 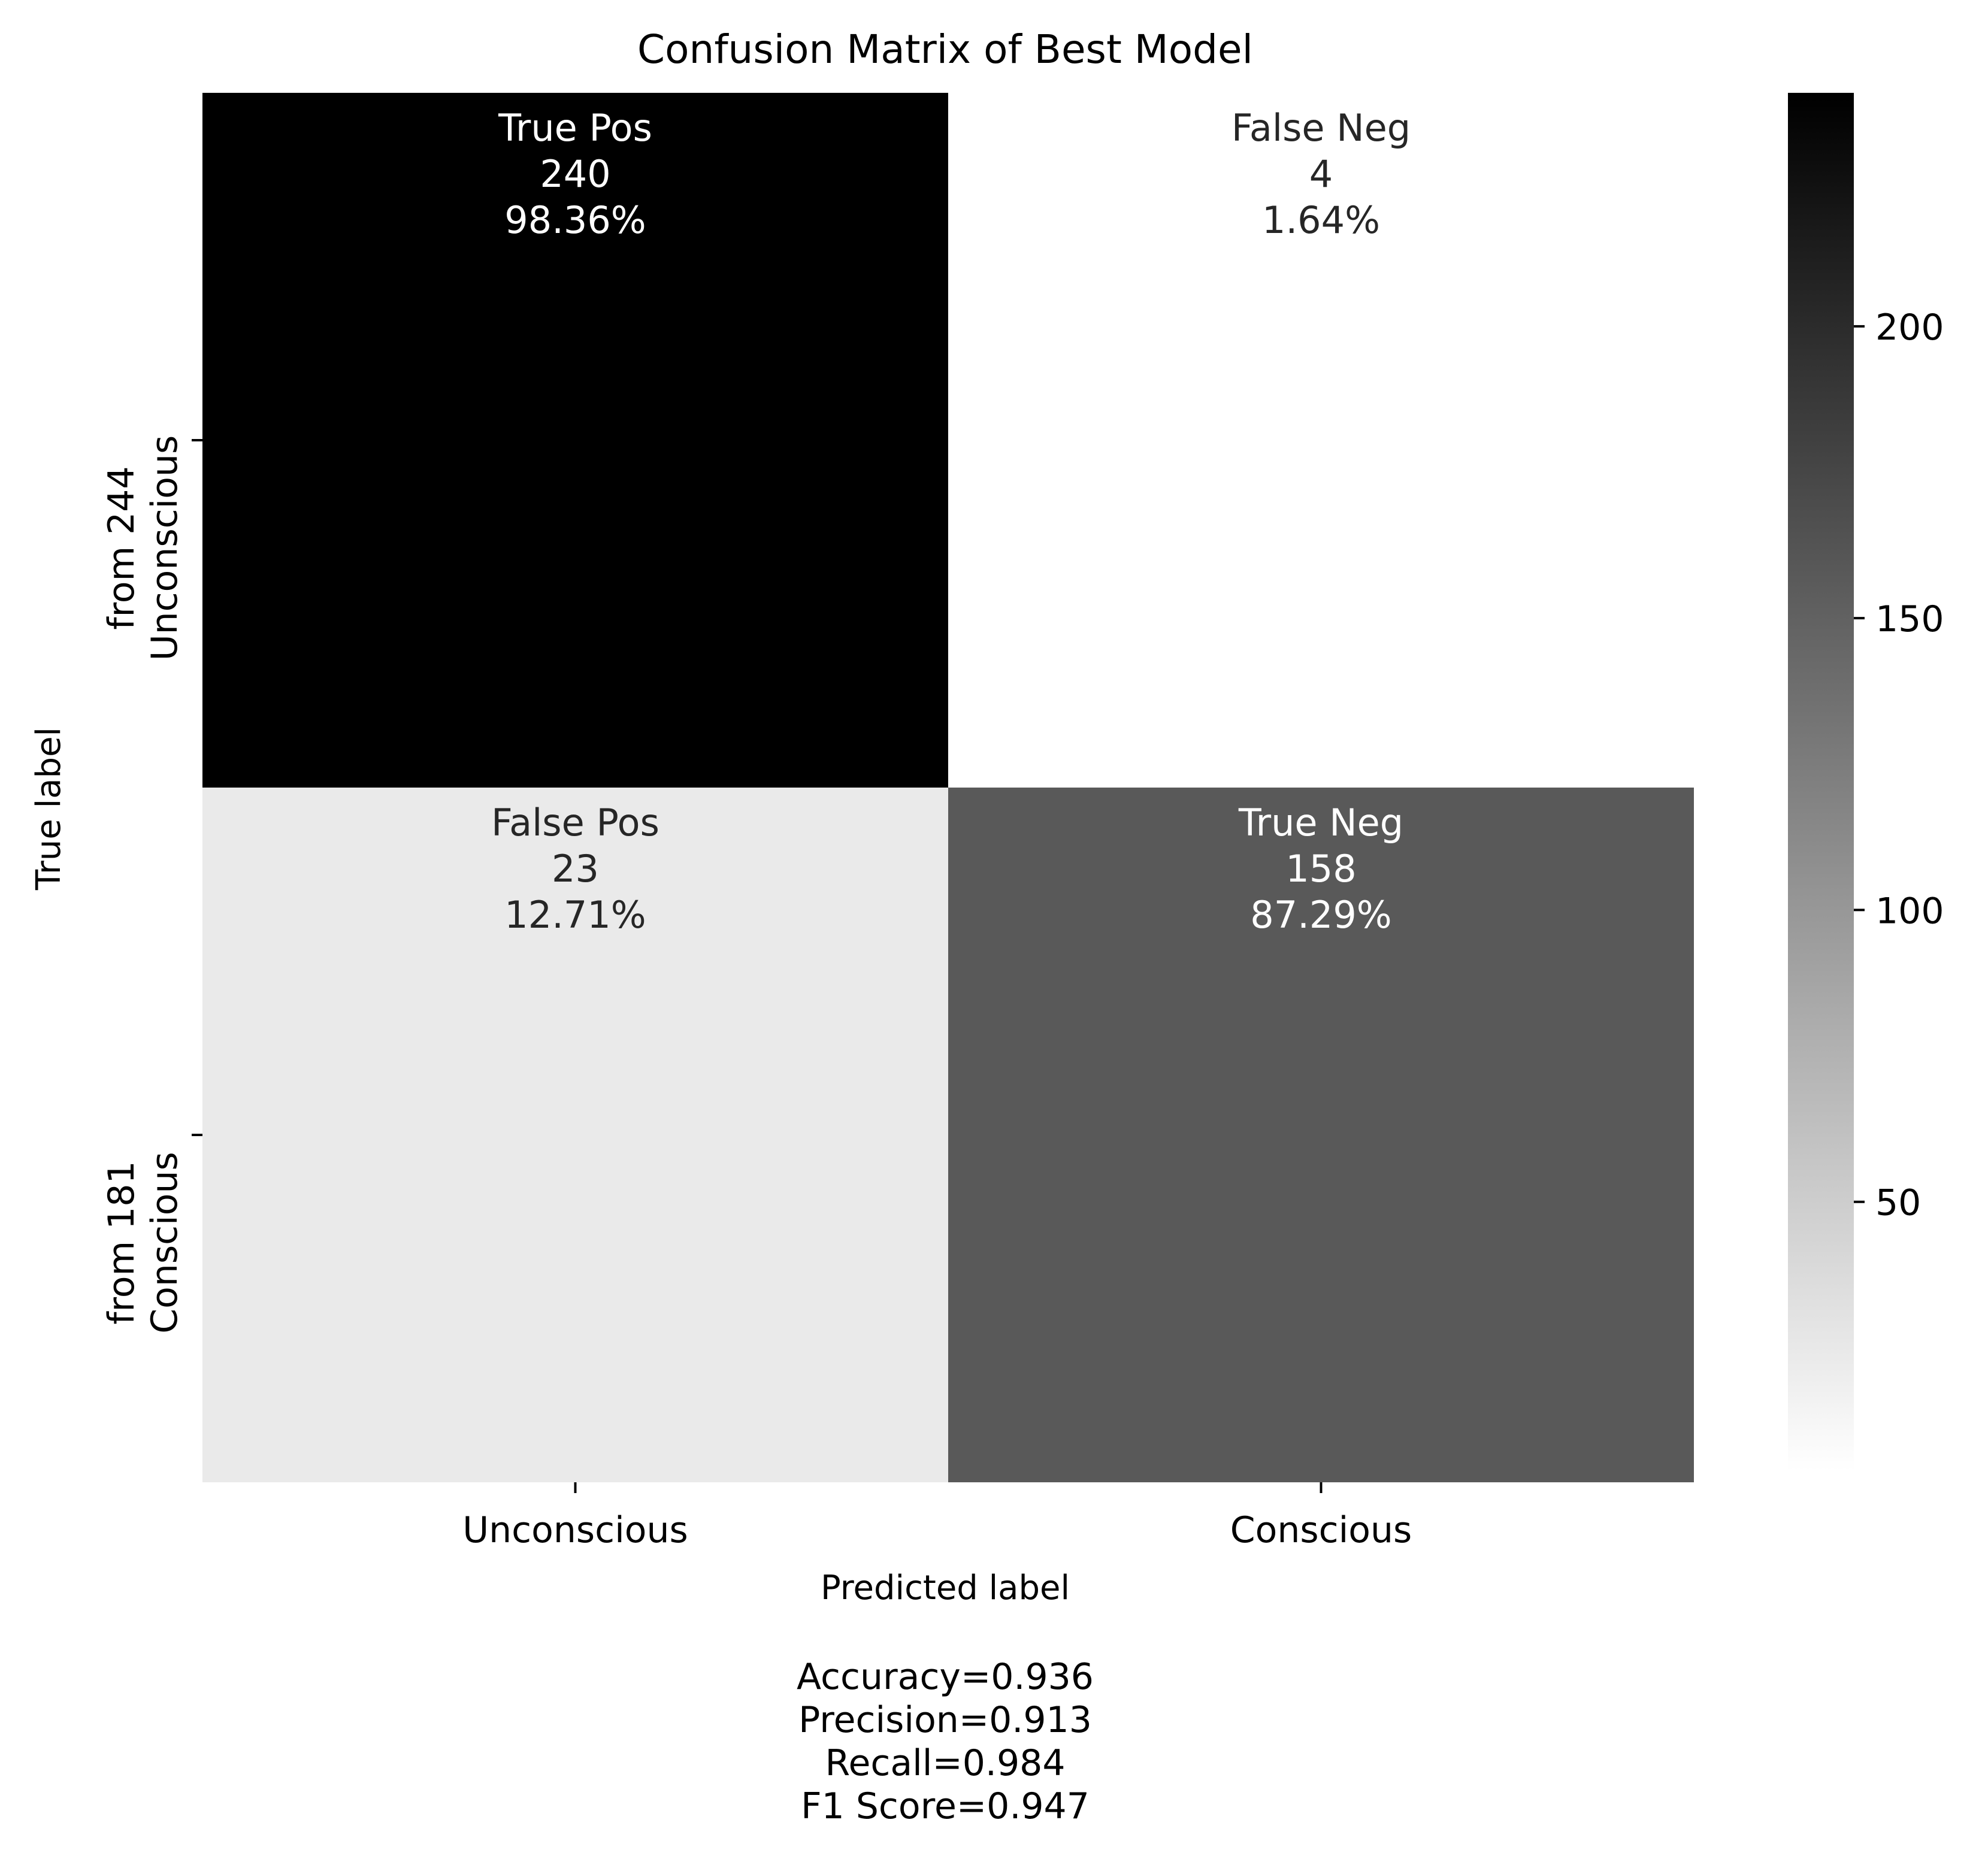 What do you see at coordinates (945, 49) in the screenshot?
I see `chart-title: Confusion Matrix of Best Model` at bounding box center [945, 49].